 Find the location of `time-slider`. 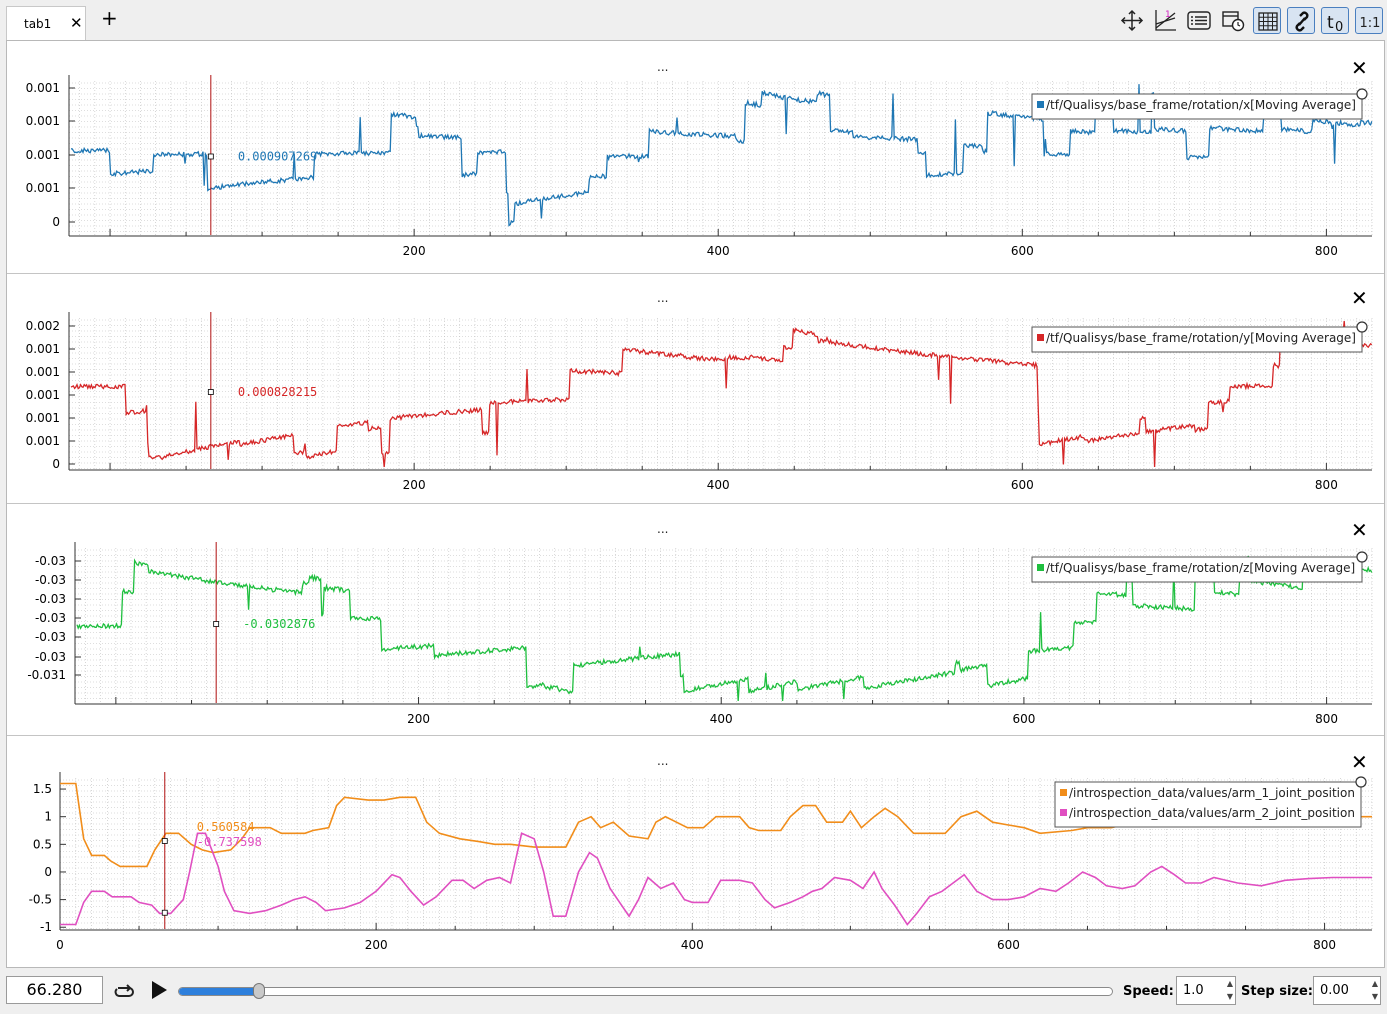

time-slider is located at coordinates (645, 991).